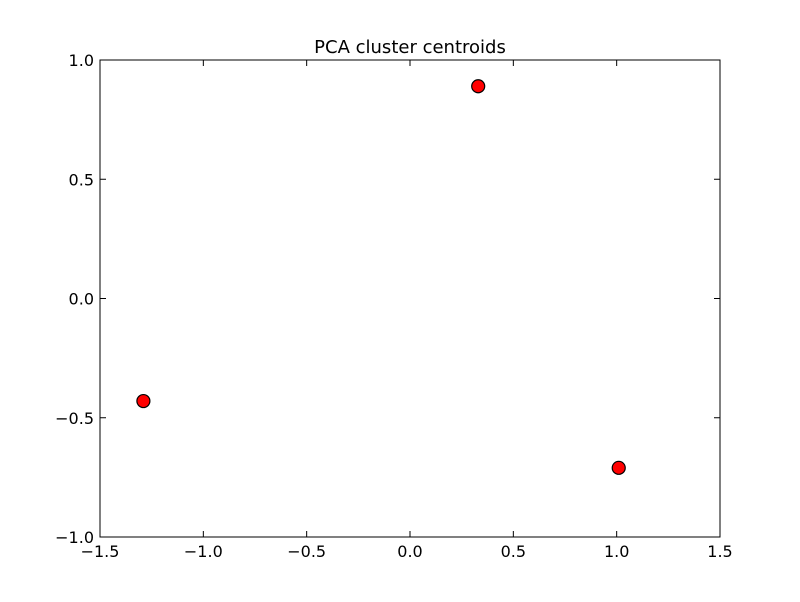  What do you see at coordinates (81, 60) in the screenshot?
I see `y-tick-label: 1.0` at bounding box center [81, 60].